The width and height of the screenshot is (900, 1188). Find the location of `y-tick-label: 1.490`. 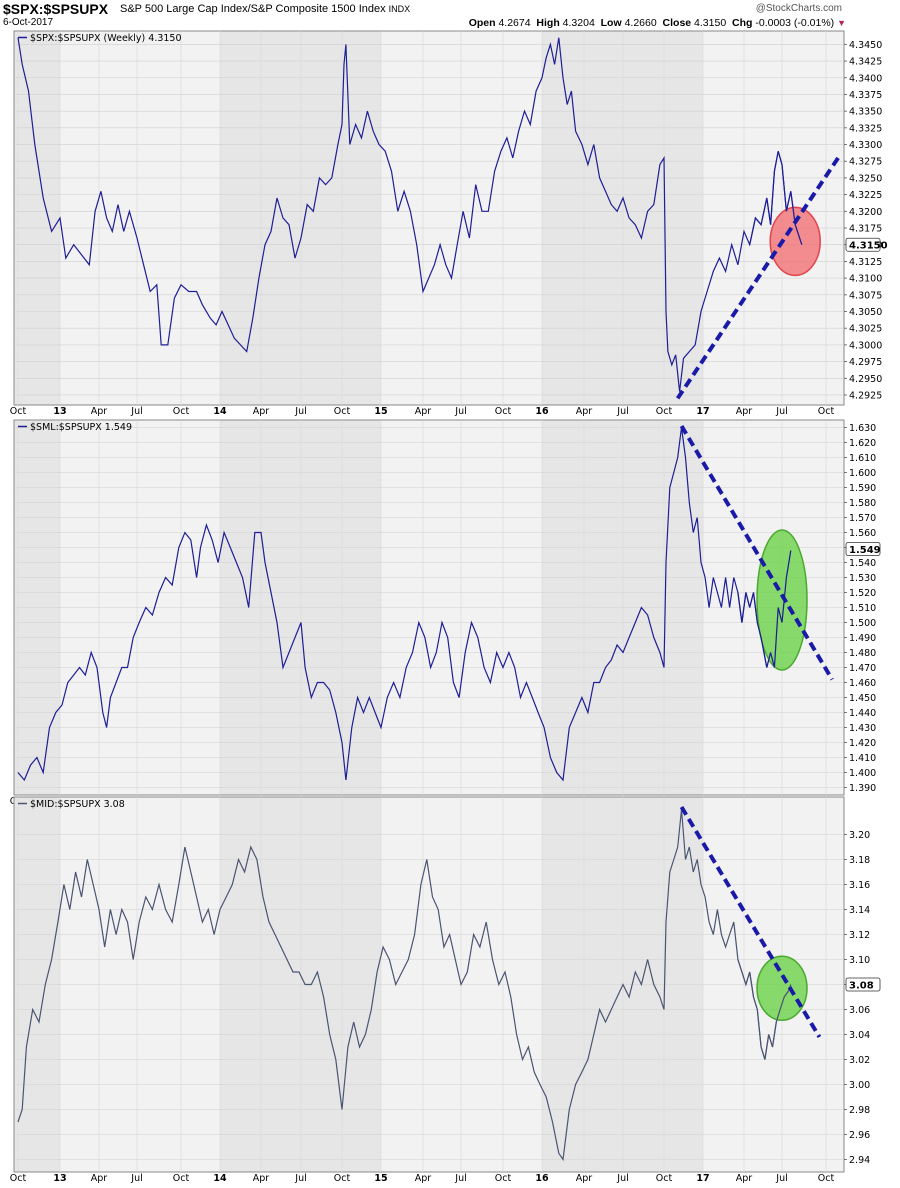

y-tick-label: 1.490 is located at coordinates (862, 638).